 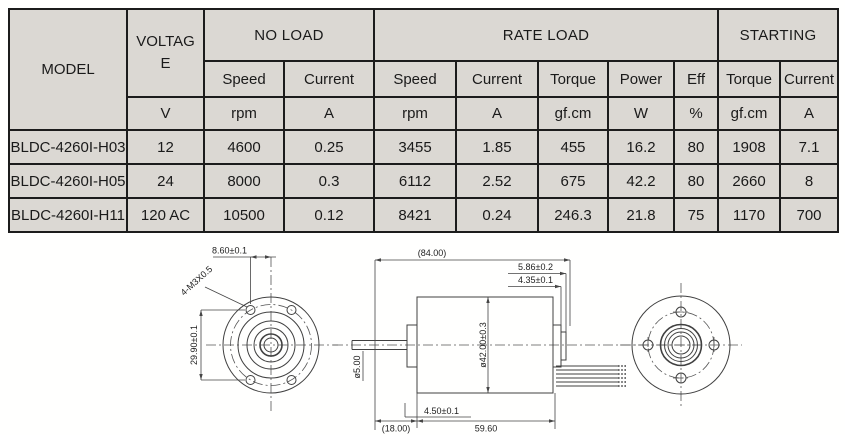 What do you see at coordinates (809, 79) in the screenshot?
I see `subheader-start-current: Current` at bounding box center [809, 79].